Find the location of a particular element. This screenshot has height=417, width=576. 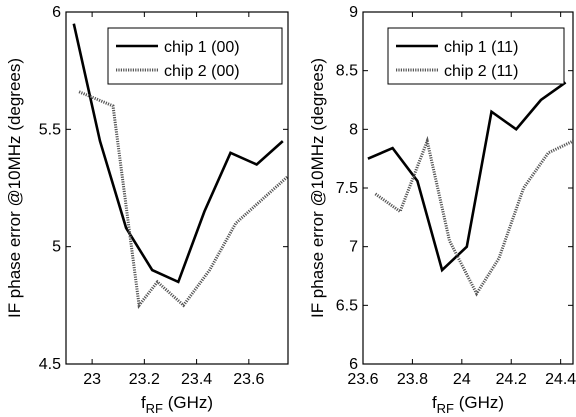

legend: chip 1 (11) chip 2 (11) is located at coordinates (476, 56).